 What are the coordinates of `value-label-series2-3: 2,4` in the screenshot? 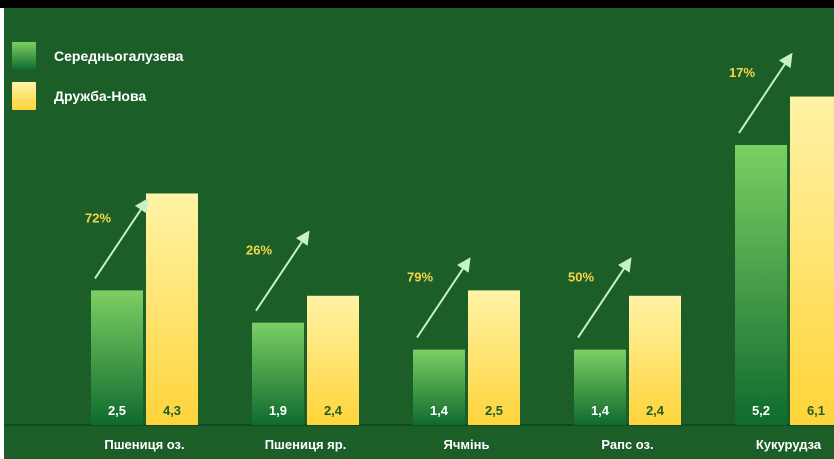 It's located at (655, 410).